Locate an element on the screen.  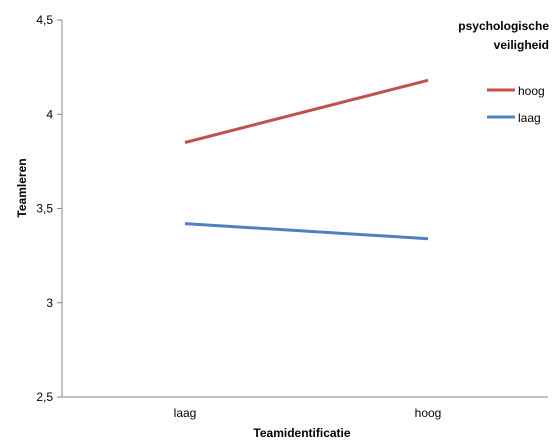
legend-label-laag: laag is located at coordinates (529, 118).